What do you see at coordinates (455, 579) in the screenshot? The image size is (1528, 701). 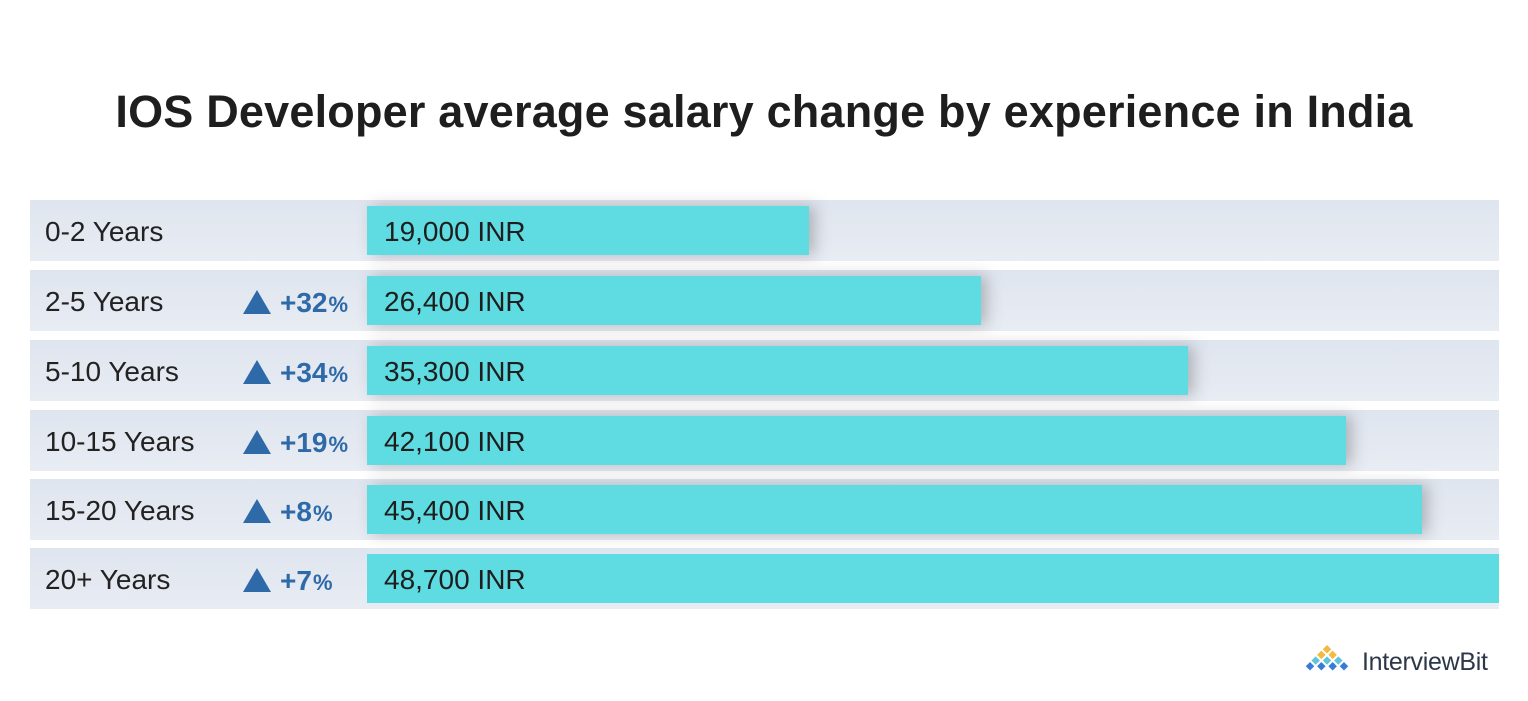 I see `bar-value-label: 48,700 INR` at bounding box center [455, 579].